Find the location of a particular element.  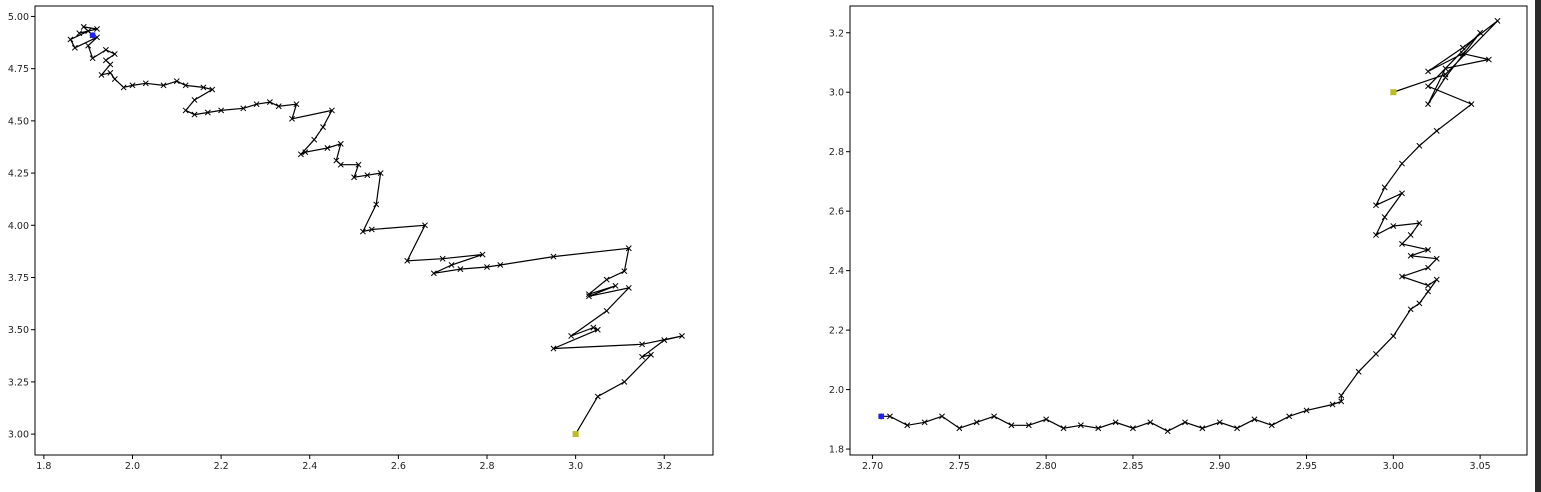

x-tick-label: 2.90 is located at coordinates (1219, 466).